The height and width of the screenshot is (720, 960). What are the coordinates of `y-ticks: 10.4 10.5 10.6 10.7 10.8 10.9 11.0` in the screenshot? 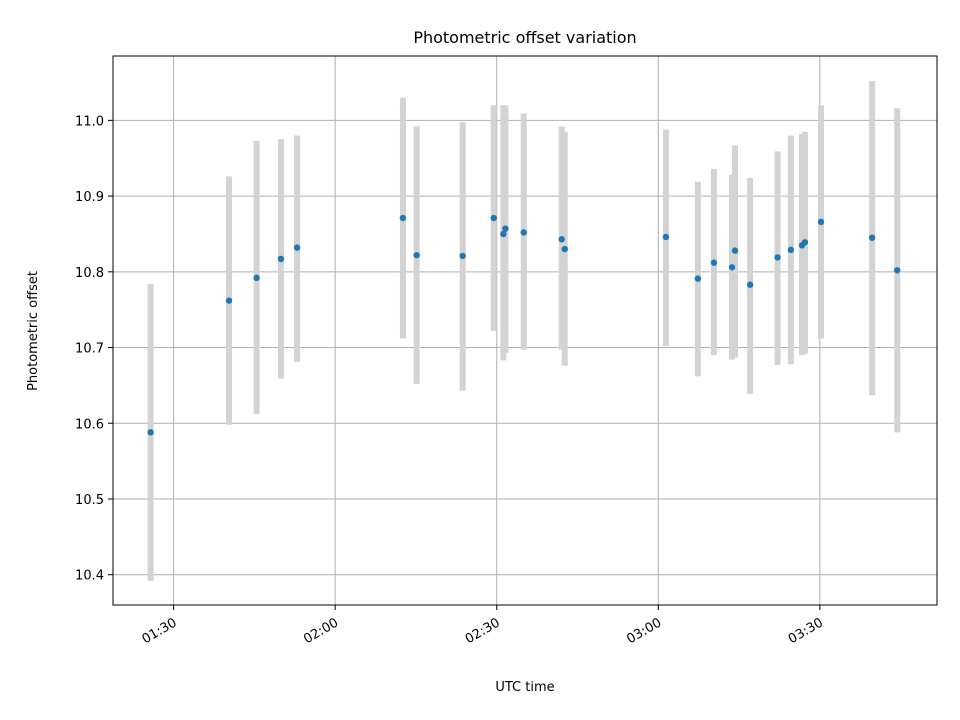 It's located at (94, 349).